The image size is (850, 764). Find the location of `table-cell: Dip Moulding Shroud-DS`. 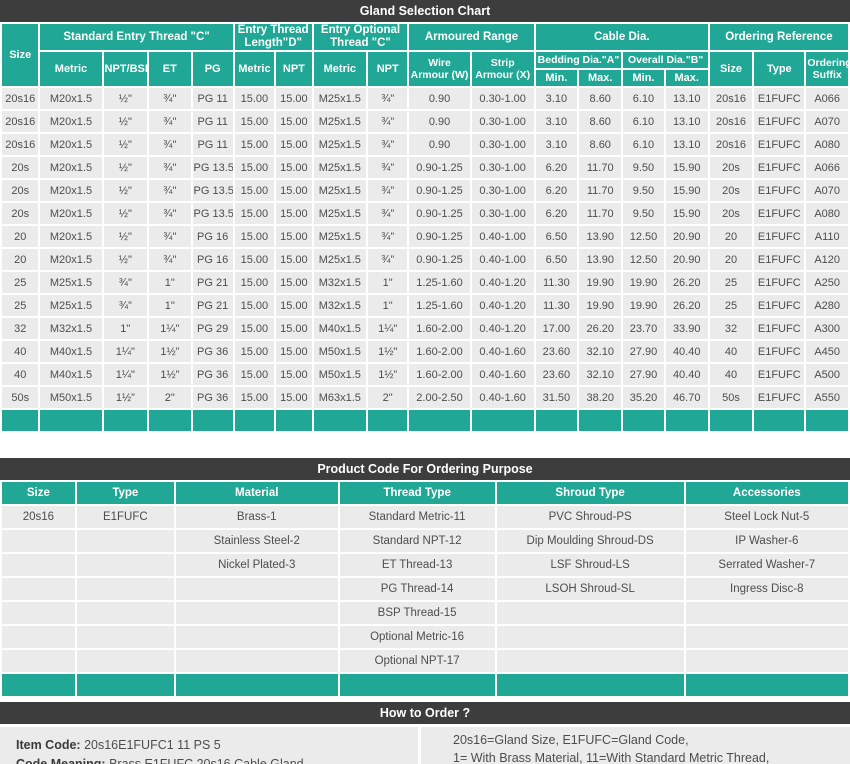

table-cell: Dip Moulding Shroud-DS is located at coordinates (590, 541).